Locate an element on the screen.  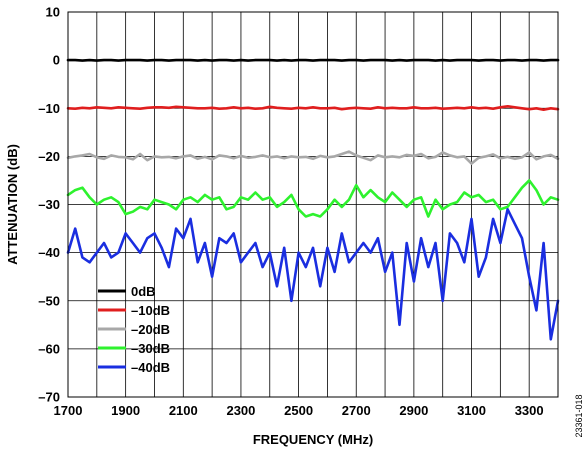
legend-label: –30dB is located at coordinates (150, 348).